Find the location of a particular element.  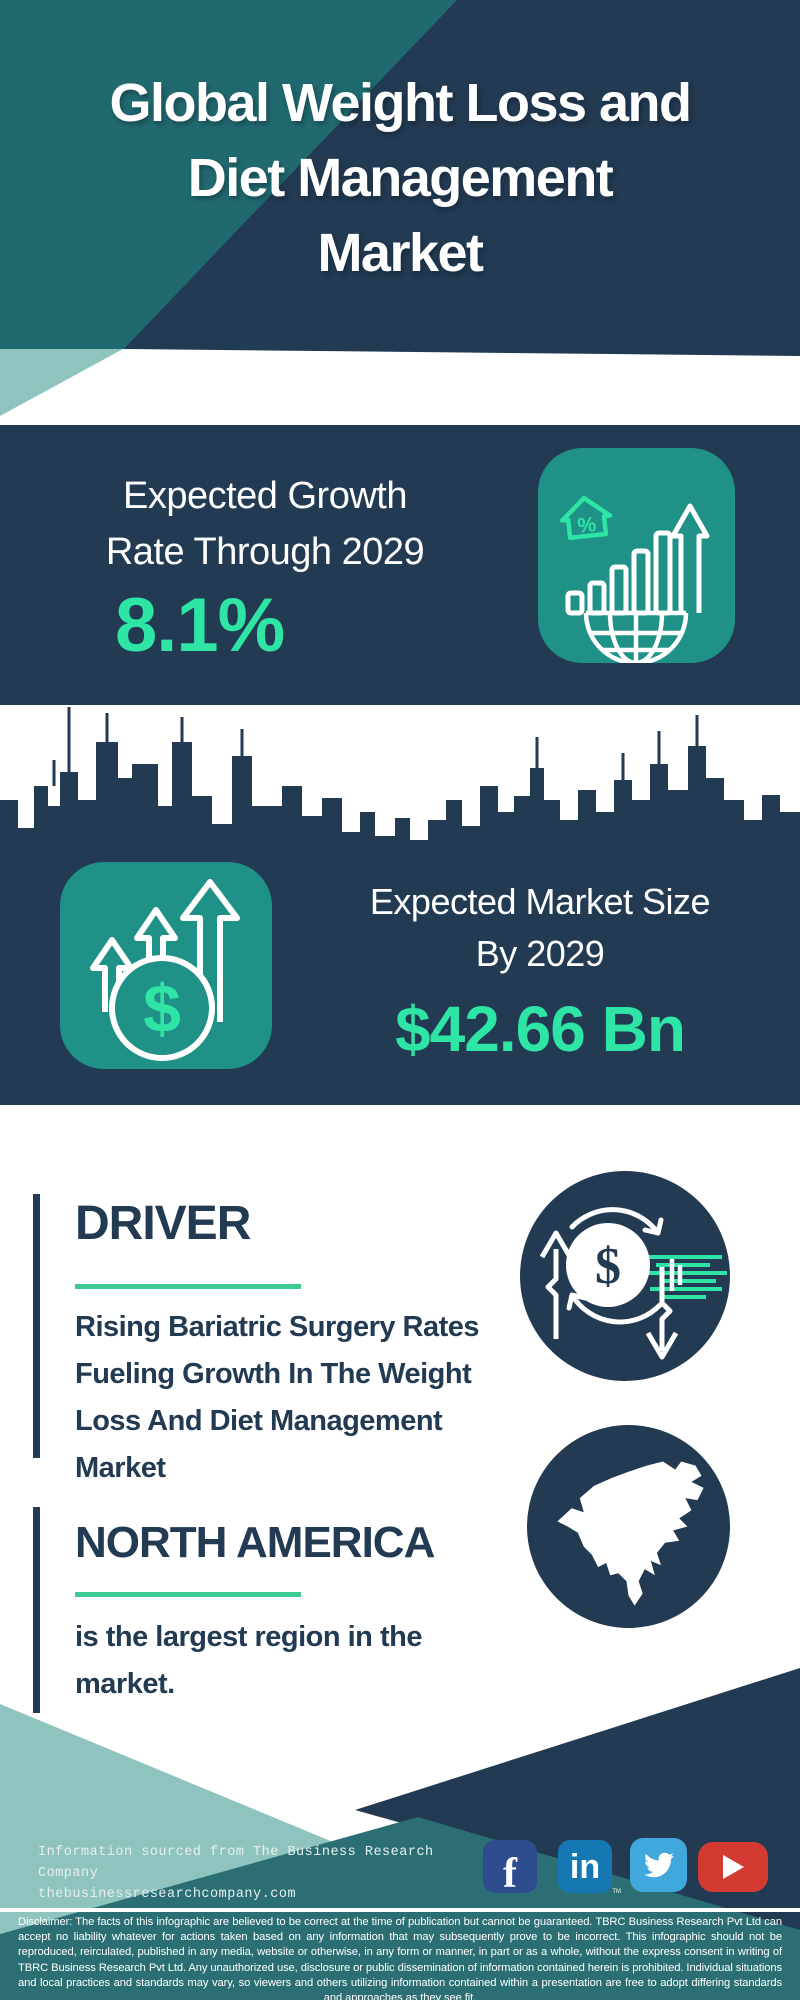

dollar-growth-arrows-icon: $ is located at coordinates (166, 965).